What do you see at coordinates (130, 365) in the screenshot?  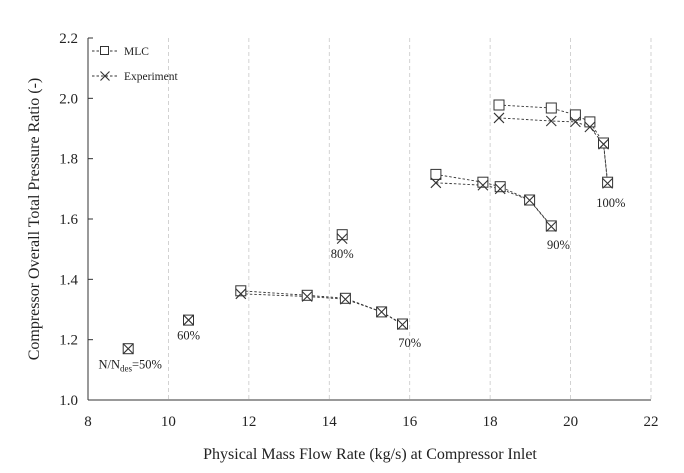 I see `speed-label: N/Ndes=50%` at bounding box center [130, 365].